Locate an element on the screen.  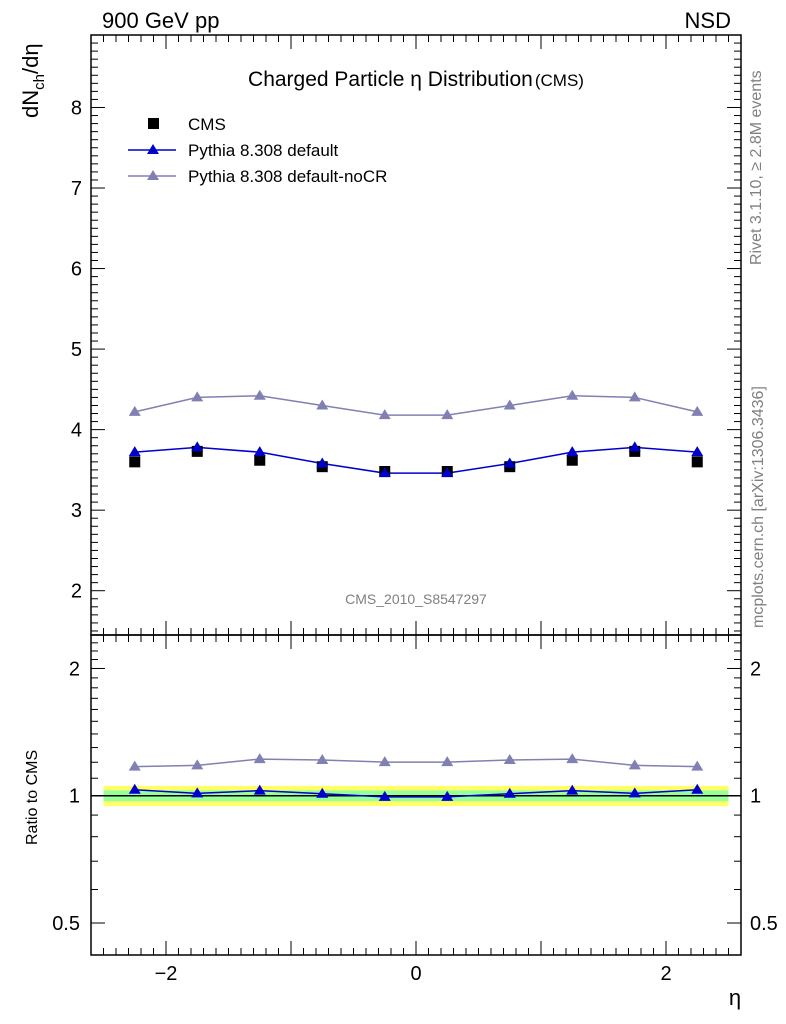
legend-marker-pythia-default is located at coordinates (153, 149).